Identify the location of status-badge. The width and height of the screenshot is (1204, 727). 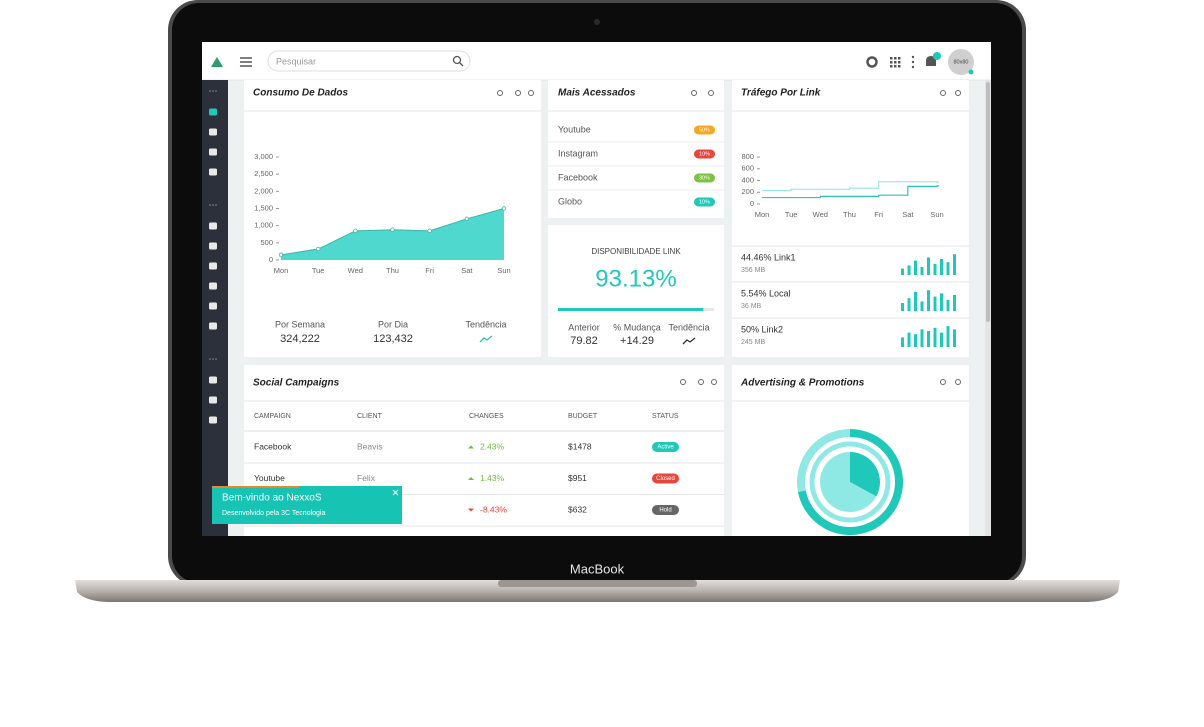
(665, 478).